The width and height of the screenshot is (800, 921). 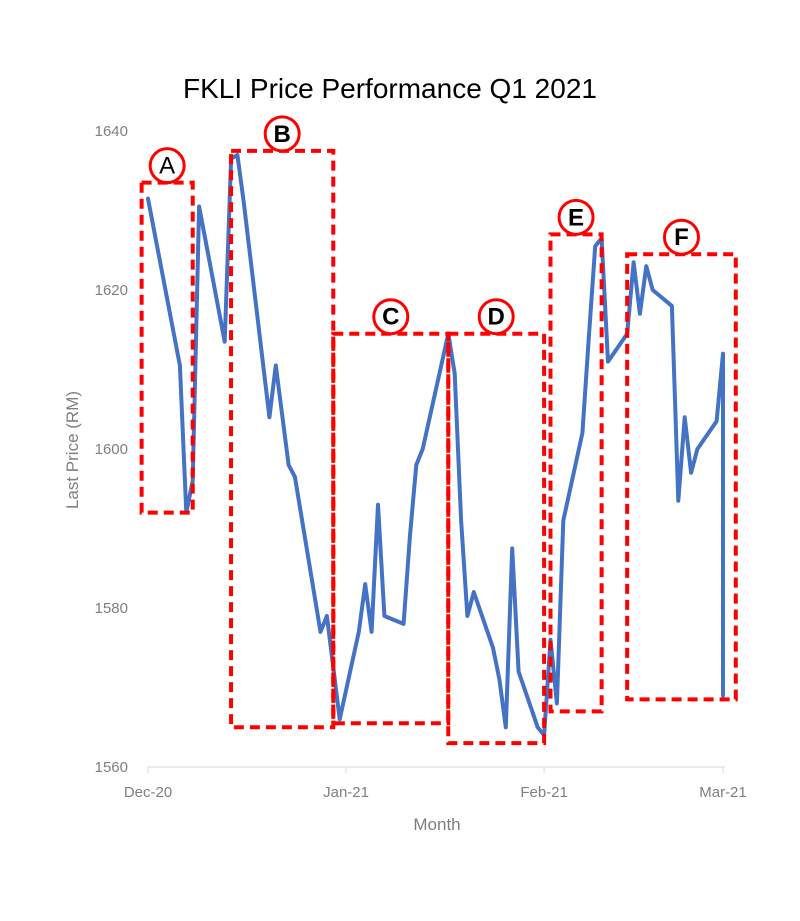 What do you see at coordinates (111, 608) in the screenshot?
I see `y-tick-label: 1580` at bounding box center [111, 608].